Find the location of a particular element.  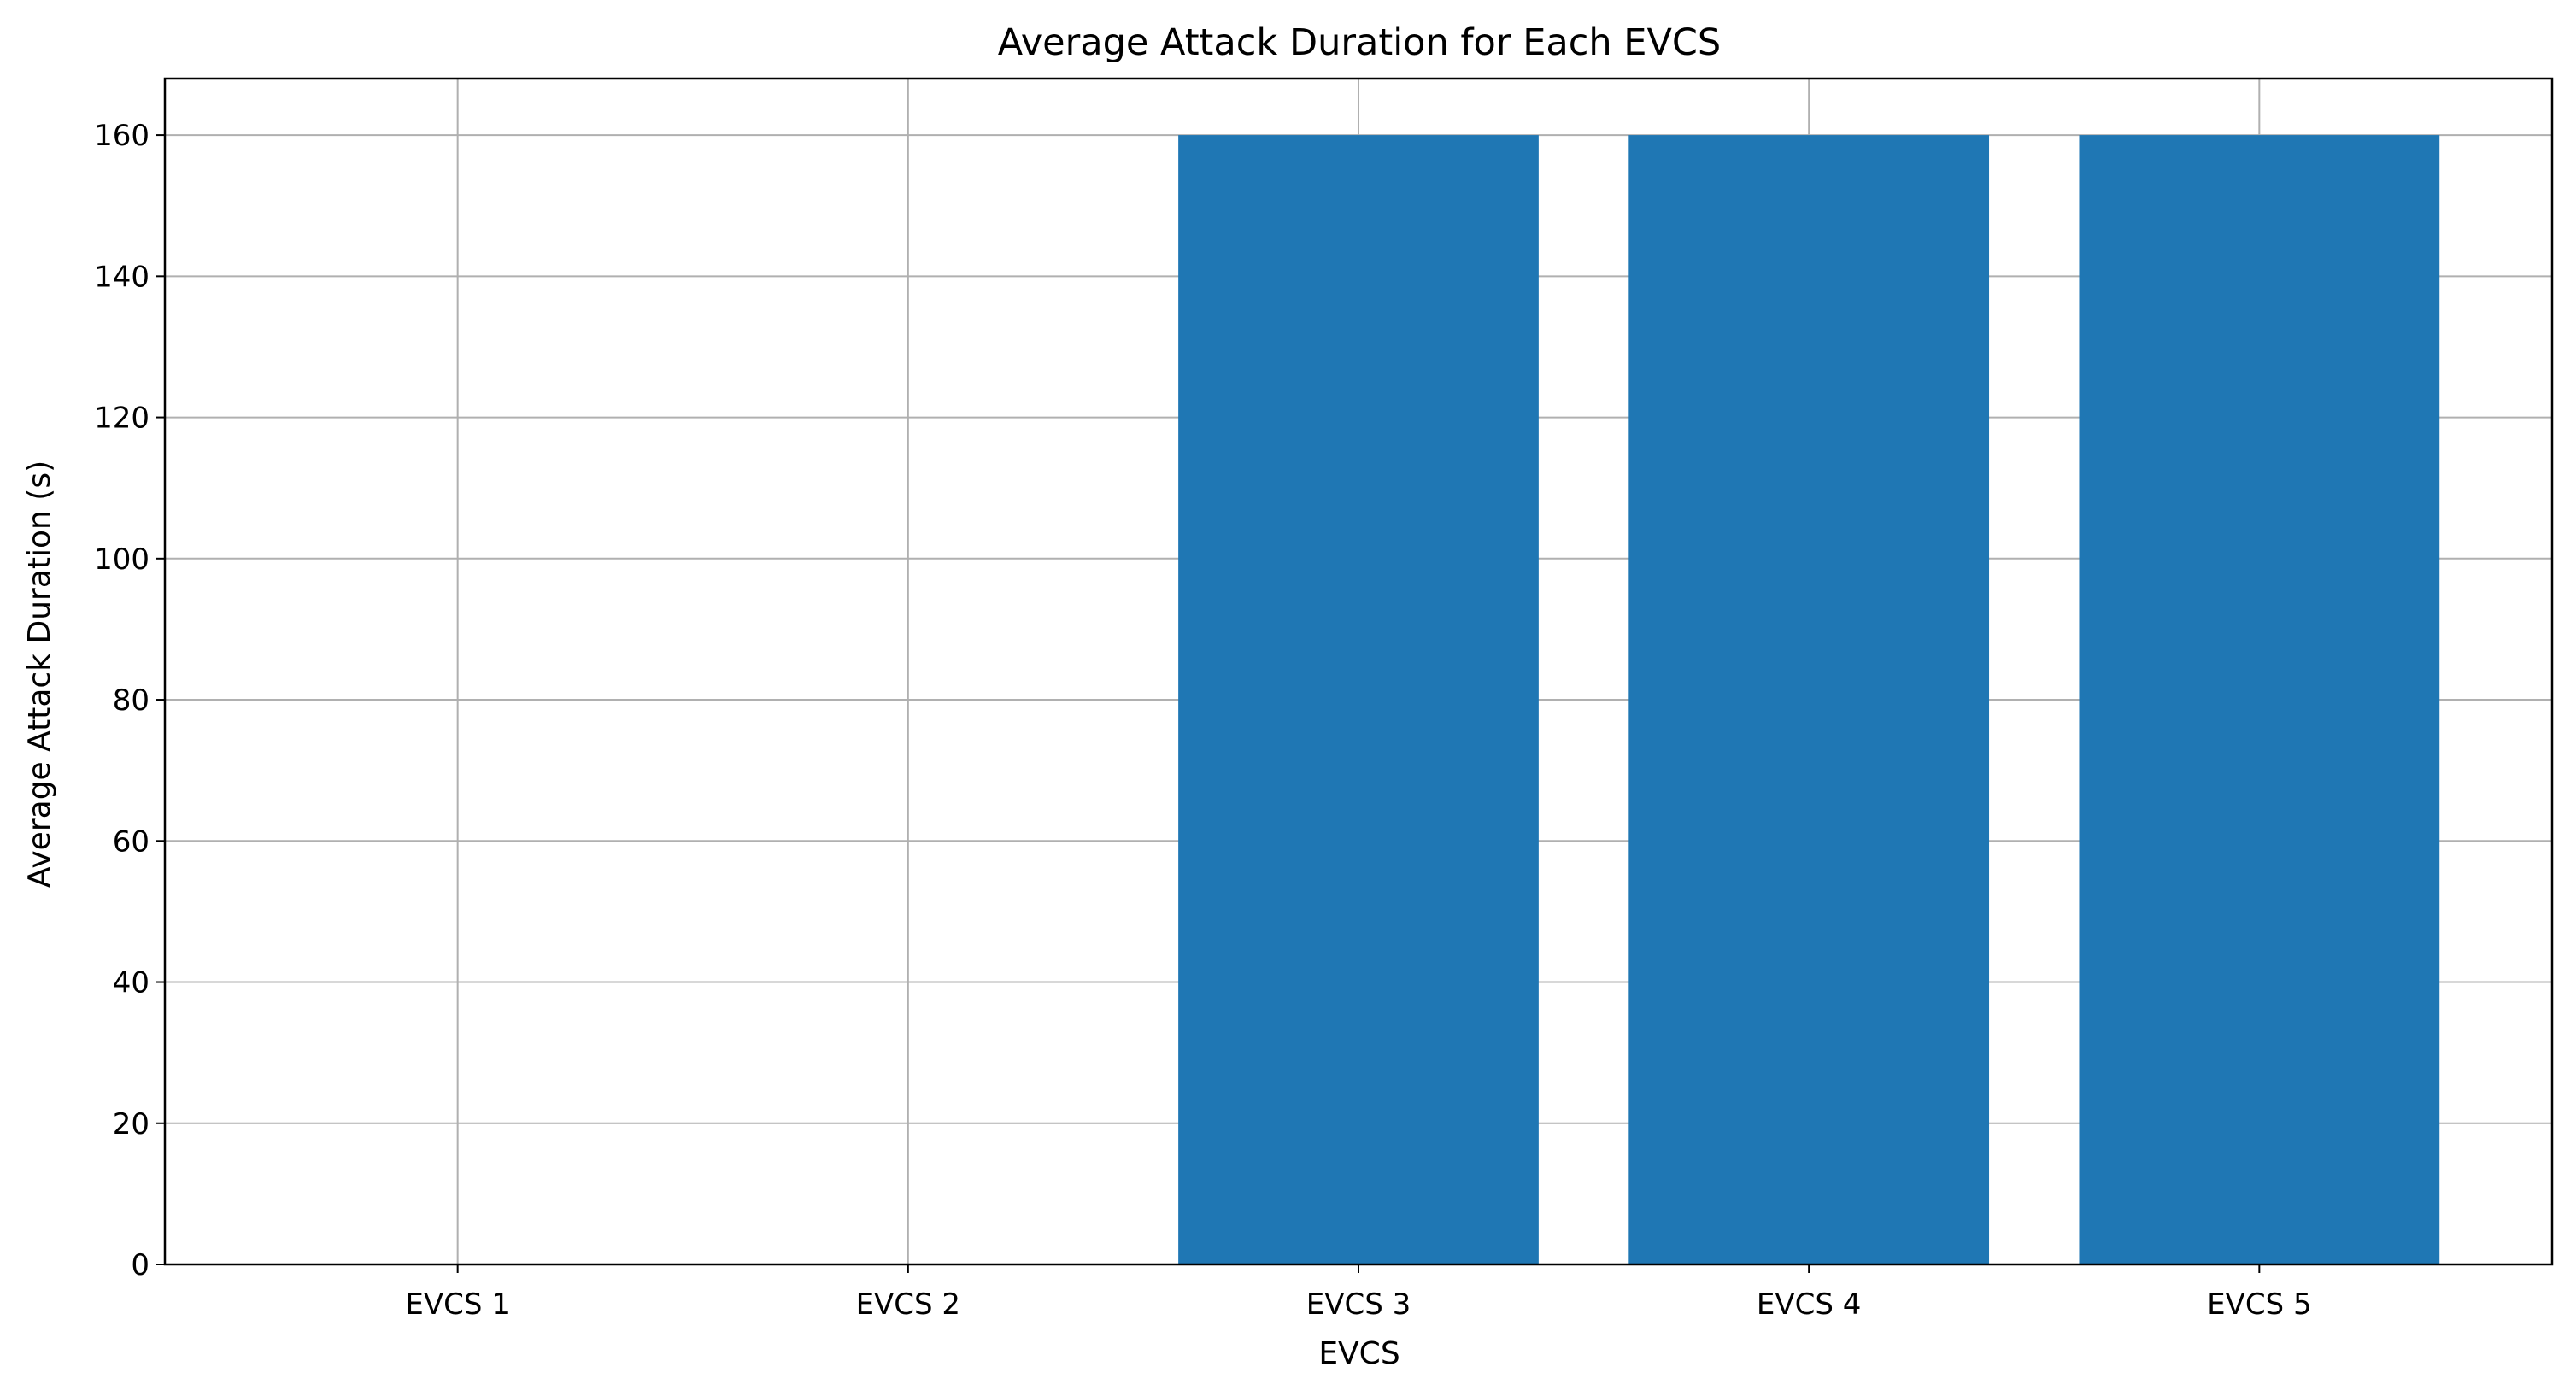

x-tick-label: EVCS 4 is located at coordinates (1809, 1304).